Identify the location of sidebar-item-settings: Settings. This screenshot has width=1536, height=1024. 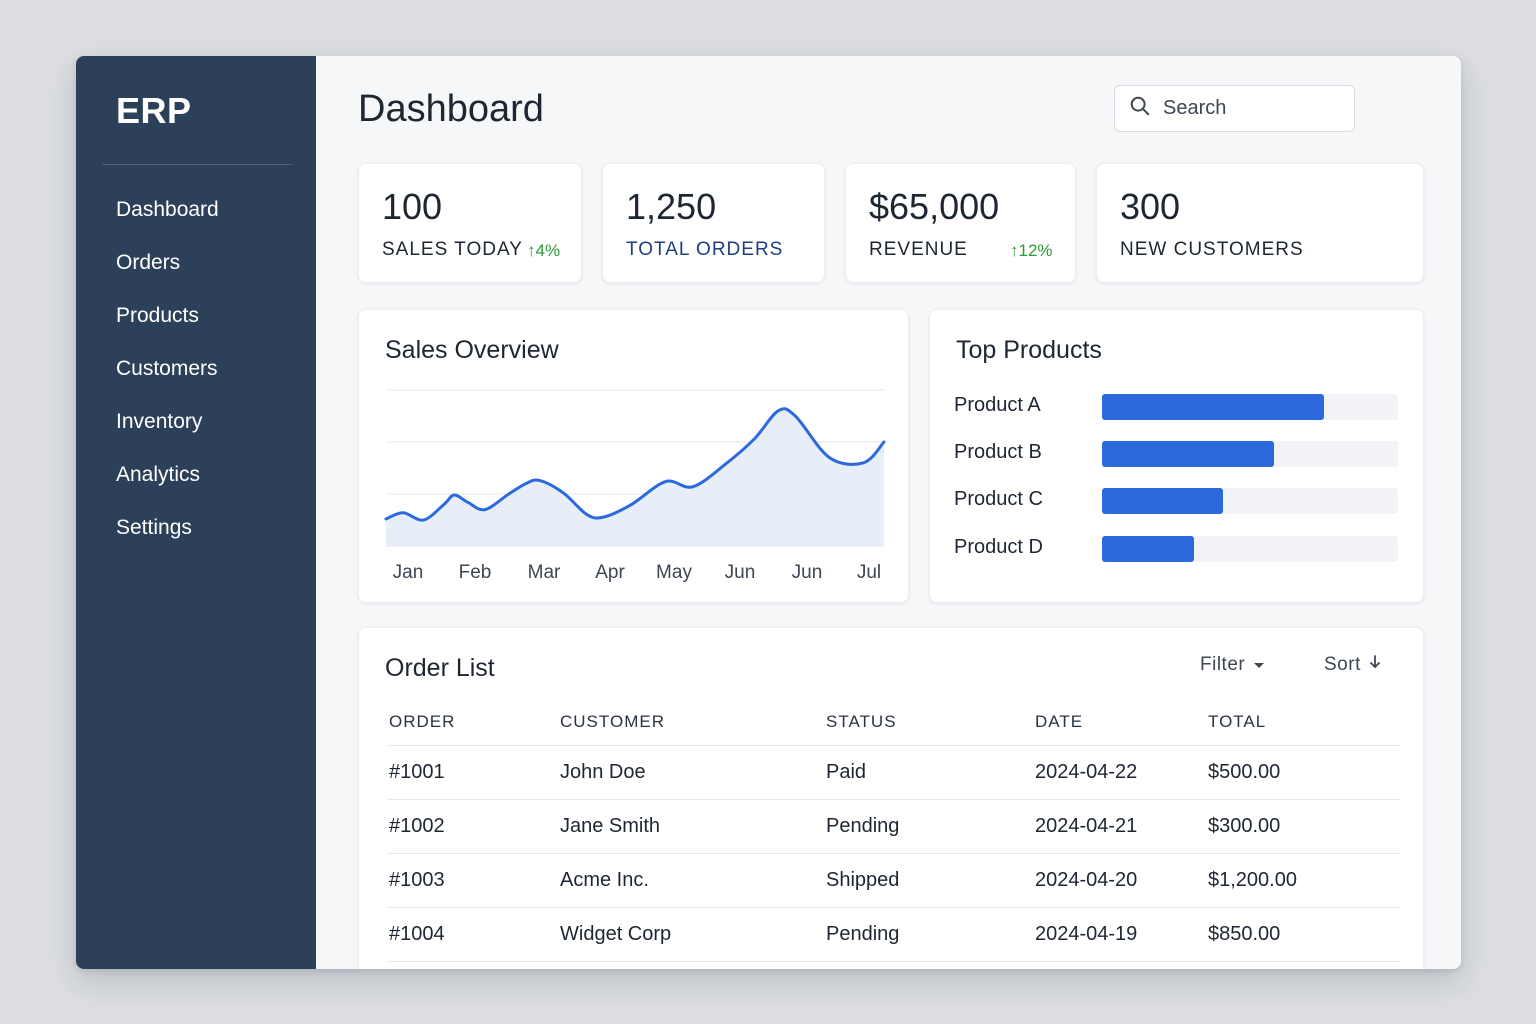
(154, 527).